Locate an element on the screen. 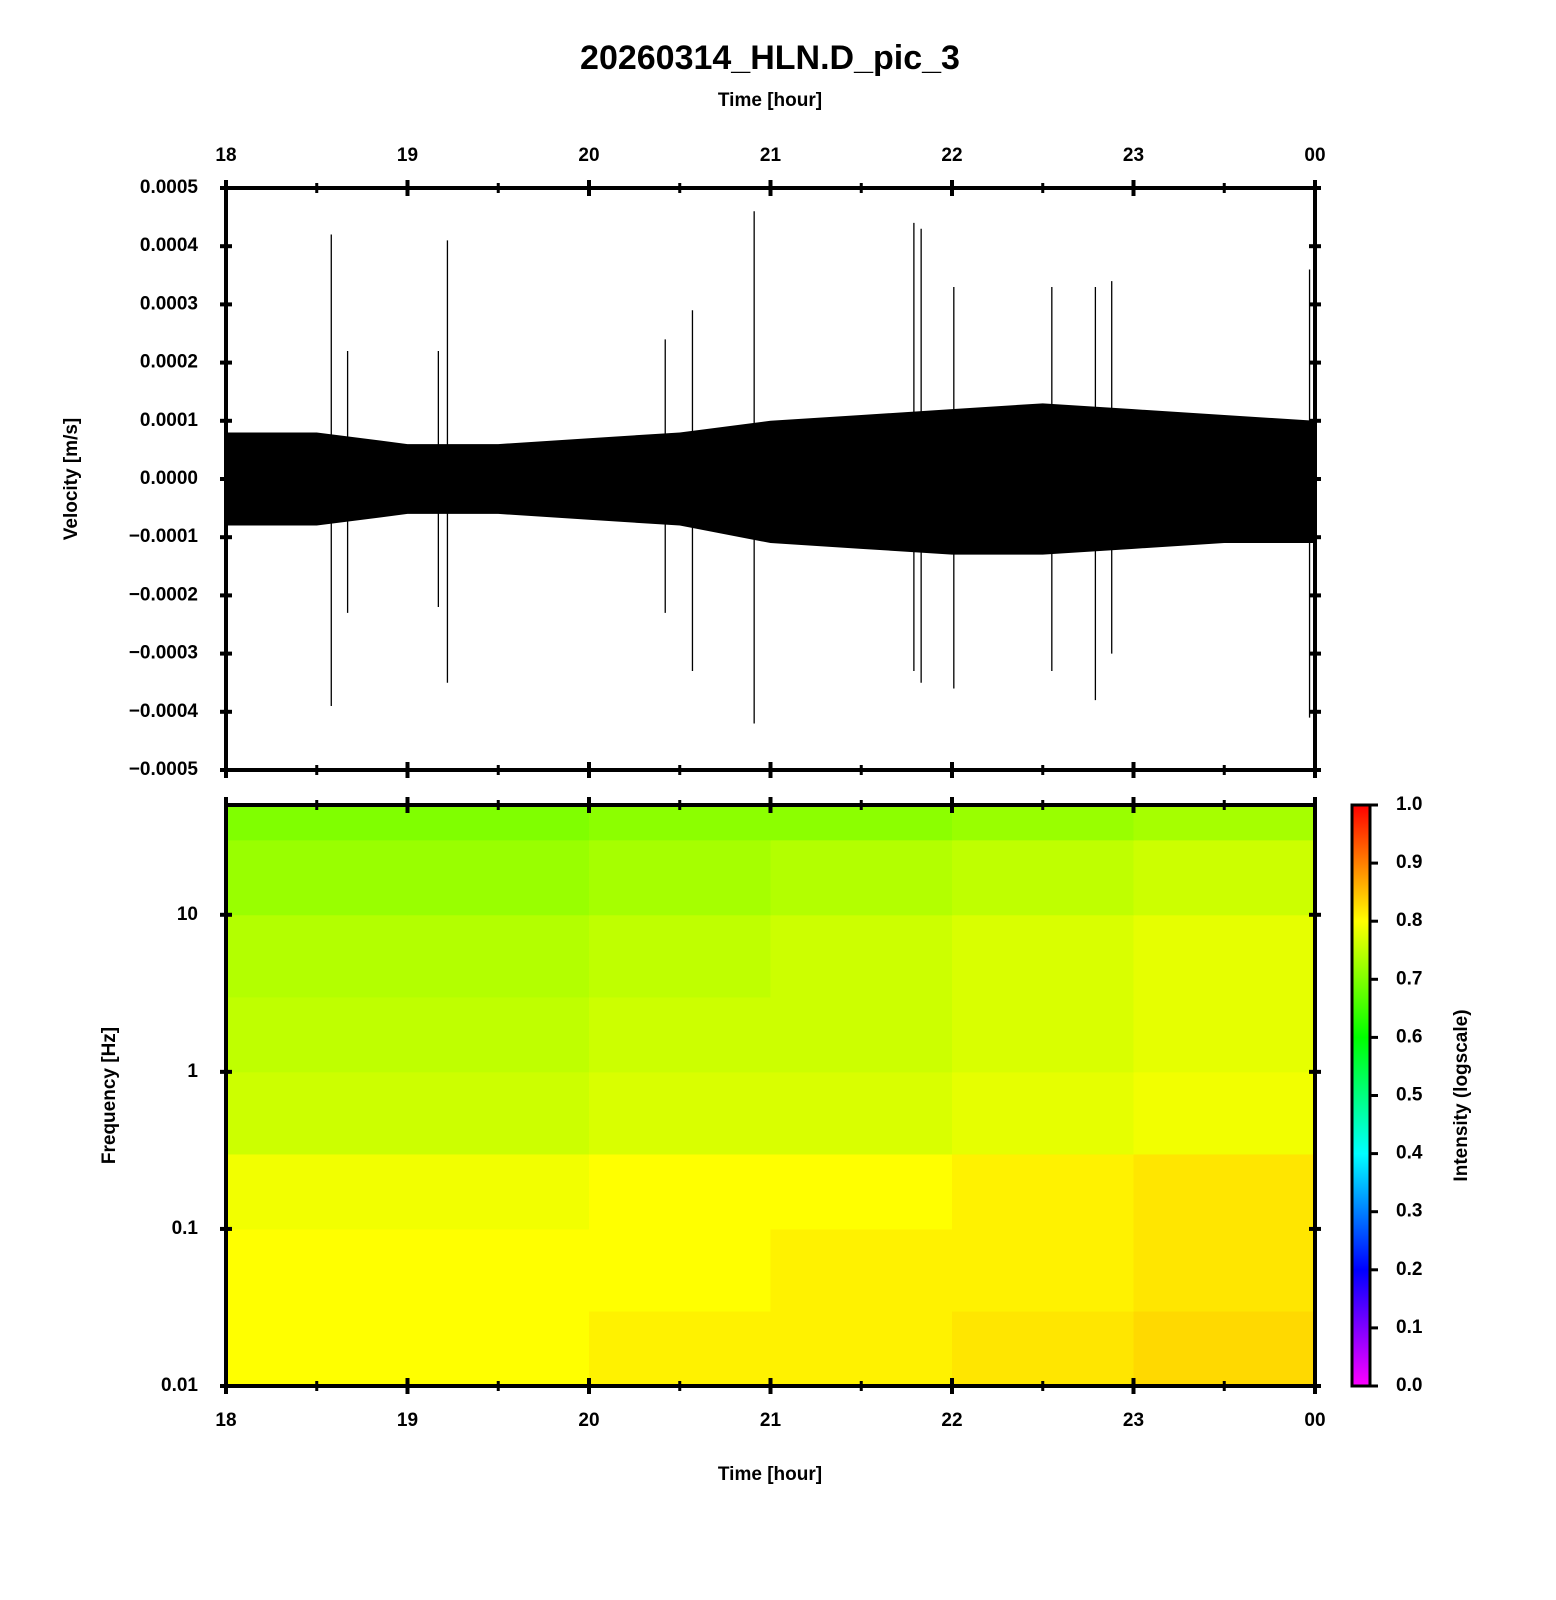 The height and width of the screenshot is (1600, 1556). y-tick-label: −0.0002 is located at coordinates (163, 594).